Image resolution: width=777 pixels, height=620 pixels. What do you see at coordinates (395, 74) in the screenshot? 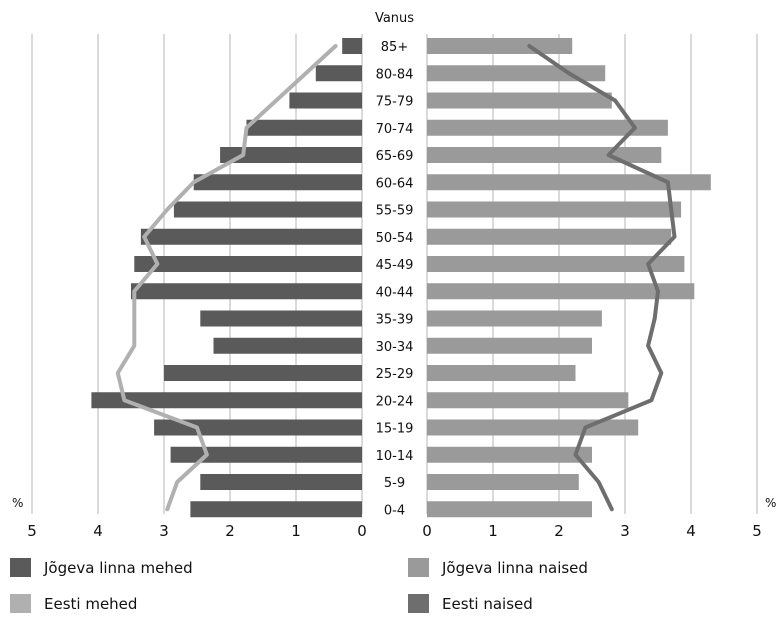
I see `age-label: 80-84` at bounding box center [395, 74].